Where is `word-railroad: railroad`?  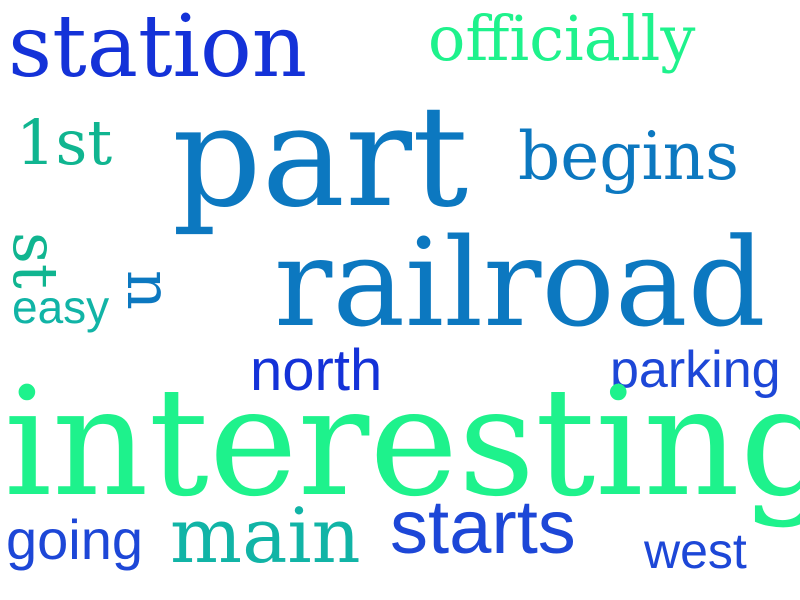
word-railroad: railroad is located at coordinates (520, 283).